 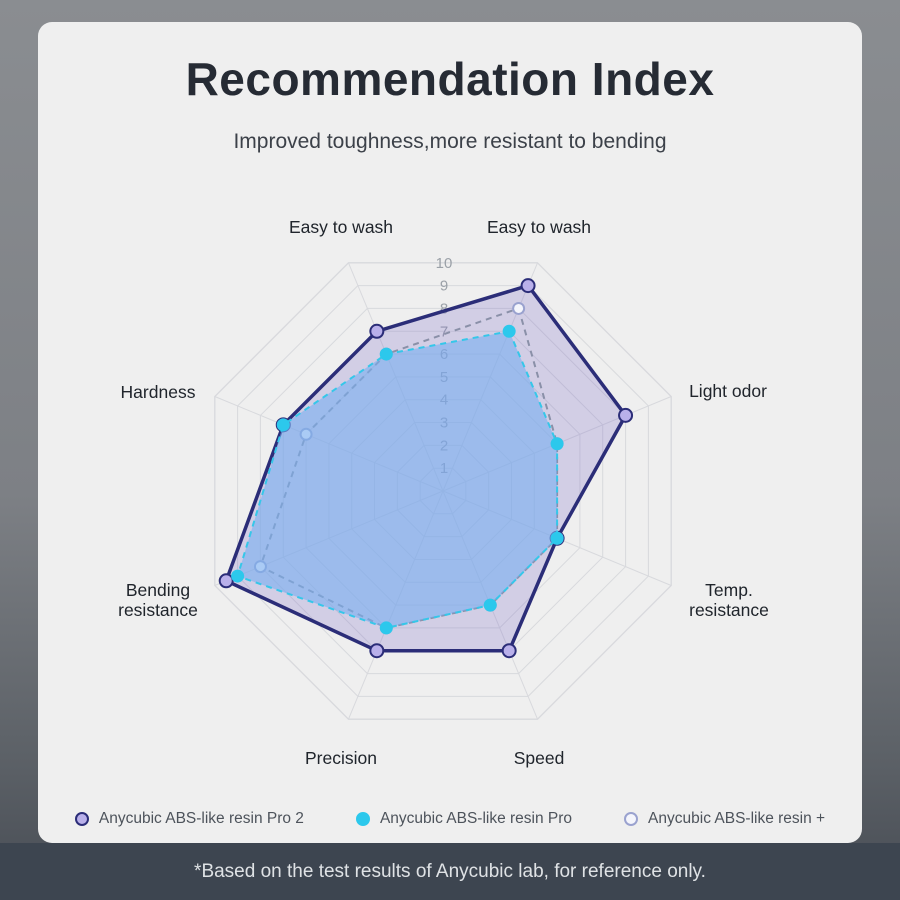 What do you see at coordinates (341, 757) in the screenshot?
I see `axis-label-precision: Precision` at bounding box center [341, 757].